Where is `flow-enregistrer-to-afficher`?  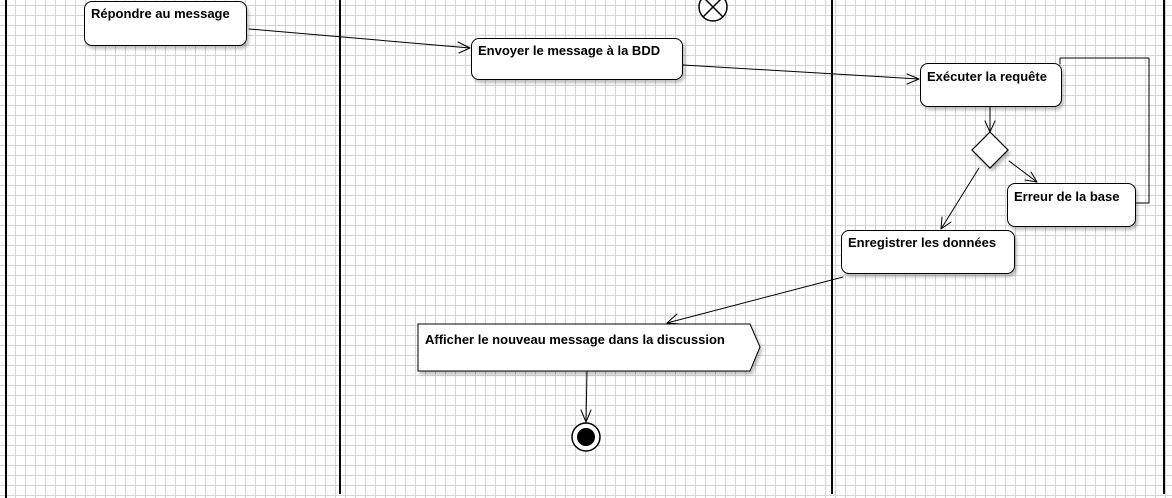 flow-enregistrer-to-afficher is located at coordinates (755, 300).